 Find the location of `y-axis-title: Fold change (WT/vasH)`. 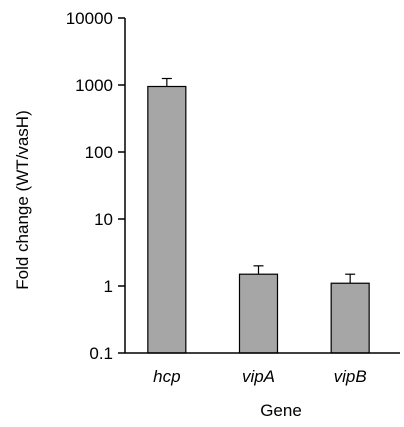

y-axis-title: Fold change (WT/vasH) is located at coordinates (22, 200).